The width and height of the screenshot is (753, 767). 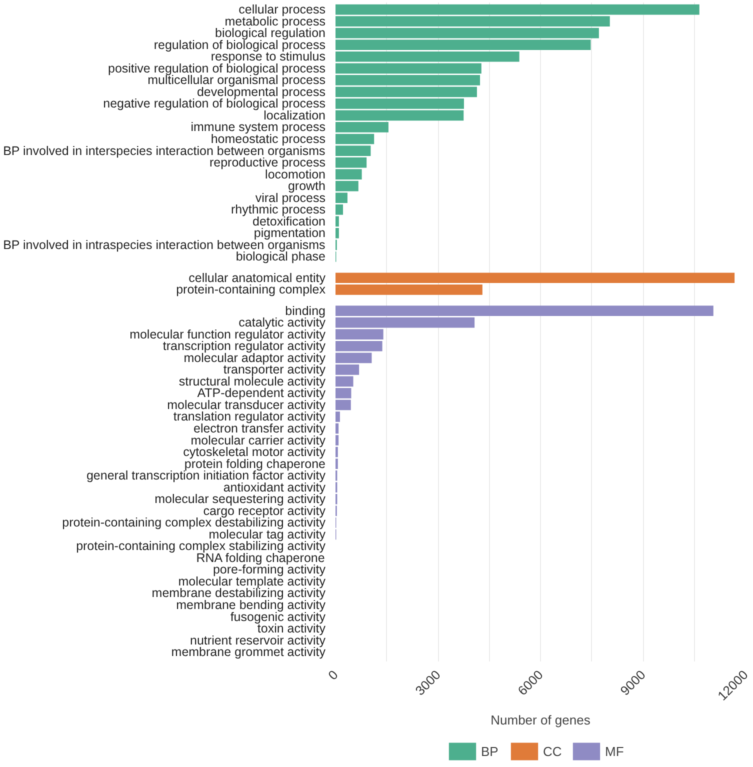 I want to click on y-tick-label: pigmentation, so click(x=290, y=233).